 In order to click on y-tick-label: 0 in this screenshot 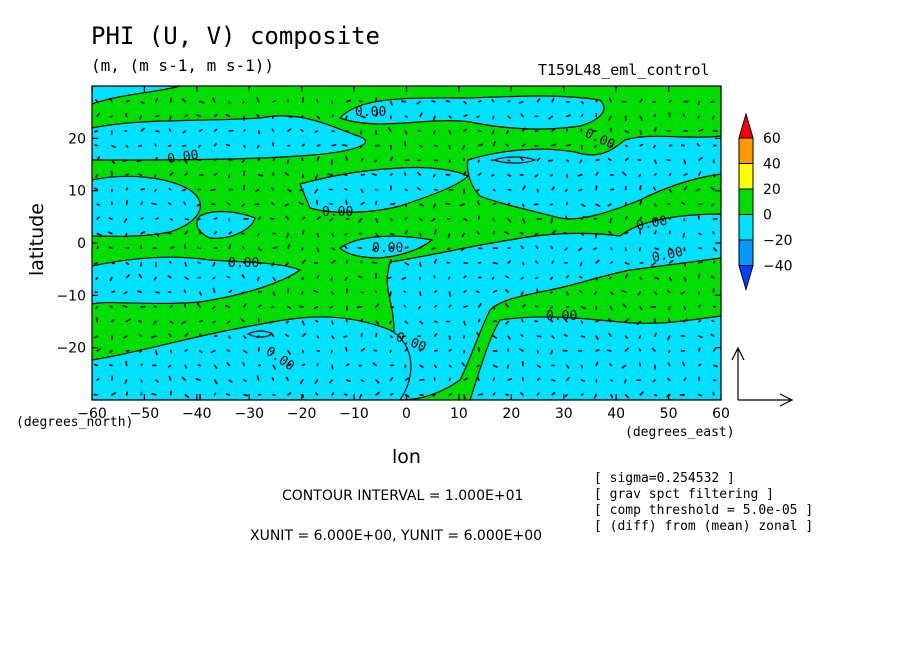, I will do `click(81, 244)`.